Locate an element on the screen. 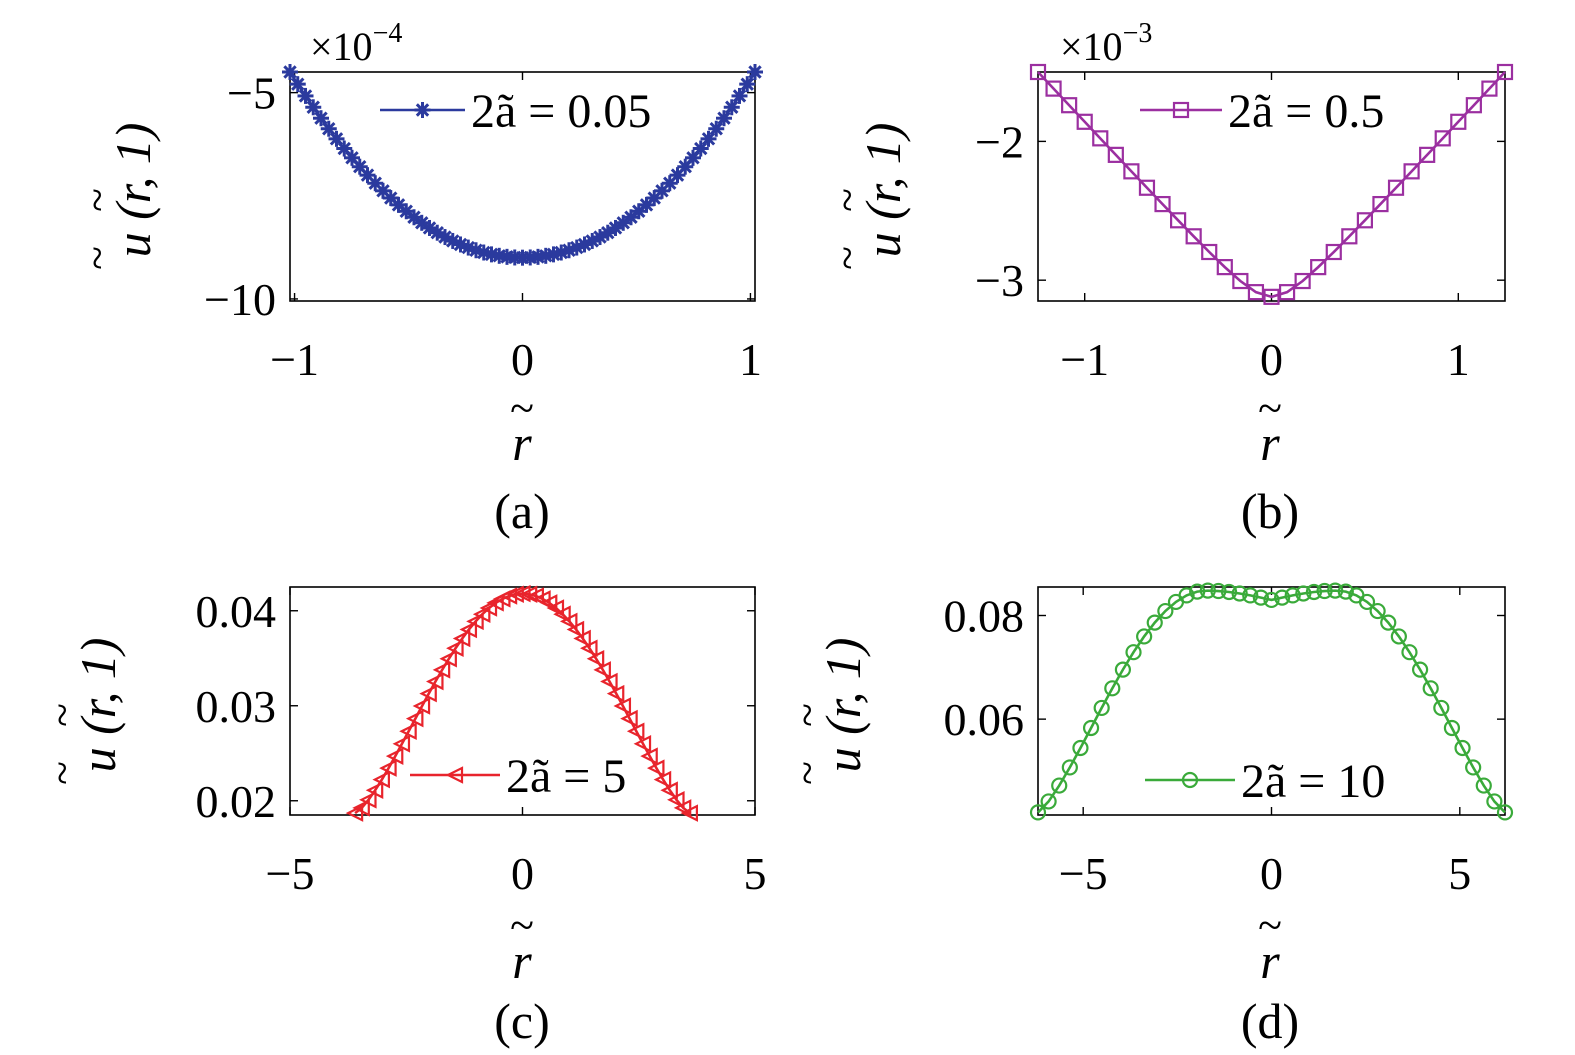 The width and height of the screenshot is (1575, 1055). x-tick-label: 5 is located at coordinates (755, 873).